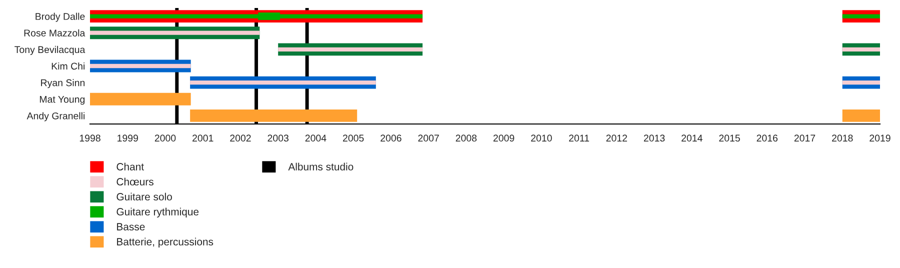 This screenshot has height=268, width=900. I want to click on legend-label: Chant, so click(130, 166).